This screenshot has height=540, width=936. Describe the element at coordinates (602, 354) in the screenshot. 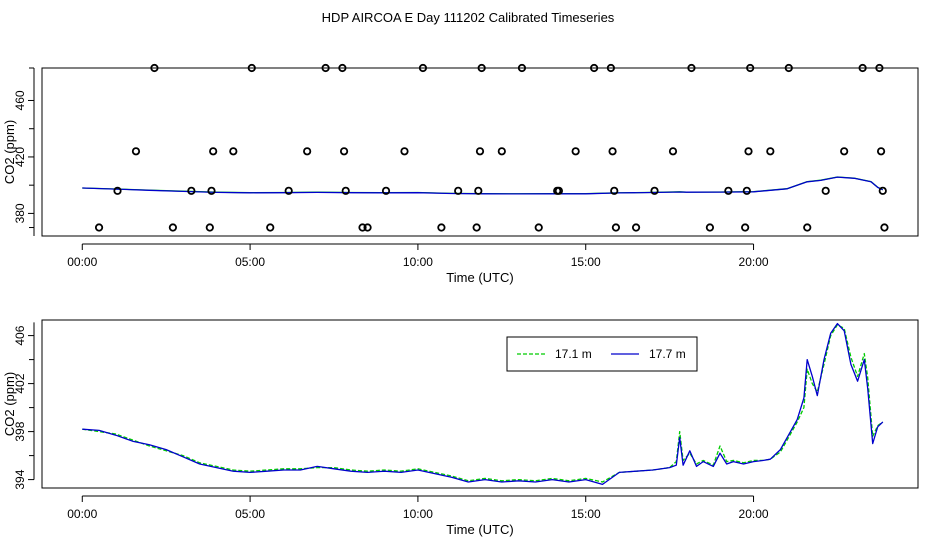

I see `legend: 17.1 m 17.7 m` at that location.